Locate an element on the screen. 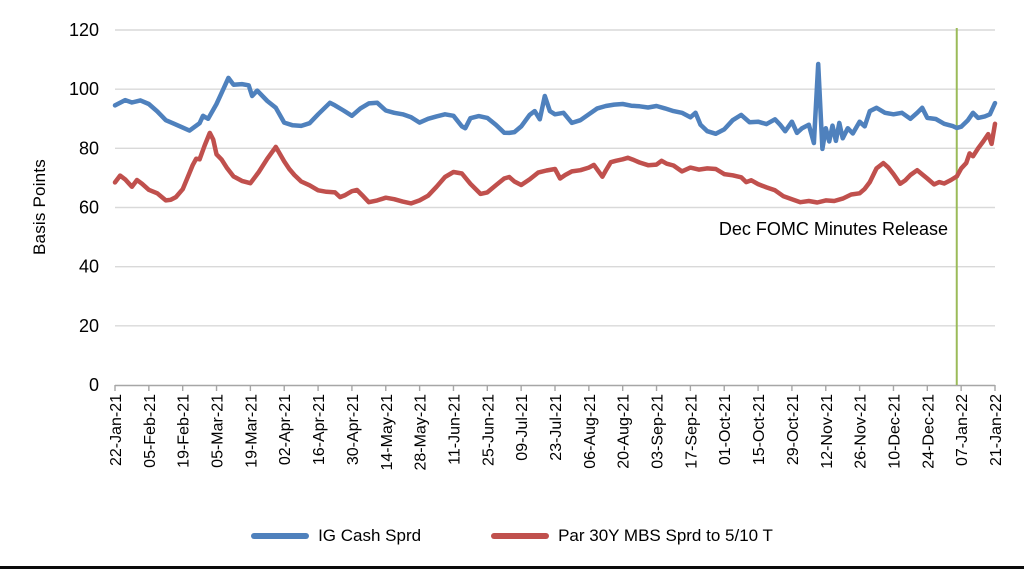  x-tick-label: 17-Sep-21 is located at coordinates (691, 431).